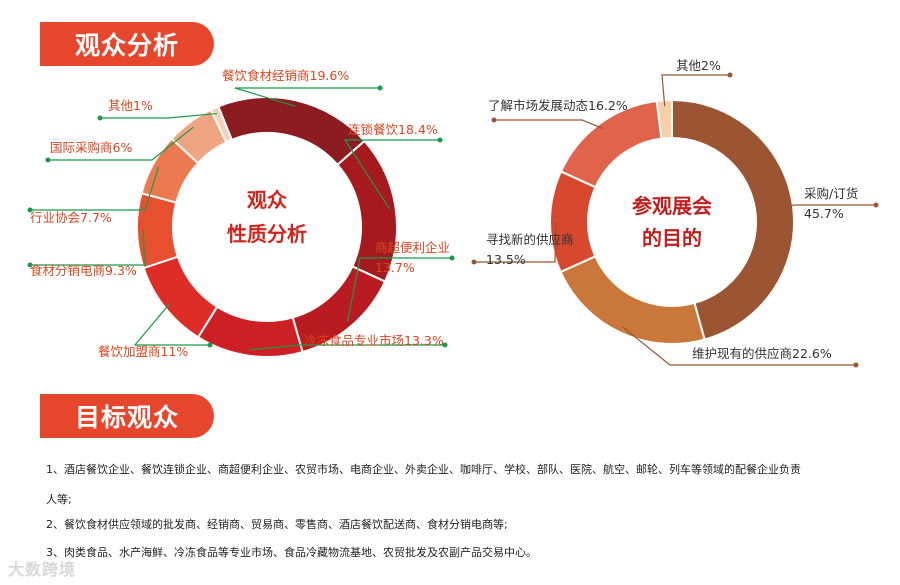 The image size is (900, 585). What do you see at coordinates (711, 65) in the screenshot?
I see `chart2-value-4: 2%` at bounding box center [711, 65].